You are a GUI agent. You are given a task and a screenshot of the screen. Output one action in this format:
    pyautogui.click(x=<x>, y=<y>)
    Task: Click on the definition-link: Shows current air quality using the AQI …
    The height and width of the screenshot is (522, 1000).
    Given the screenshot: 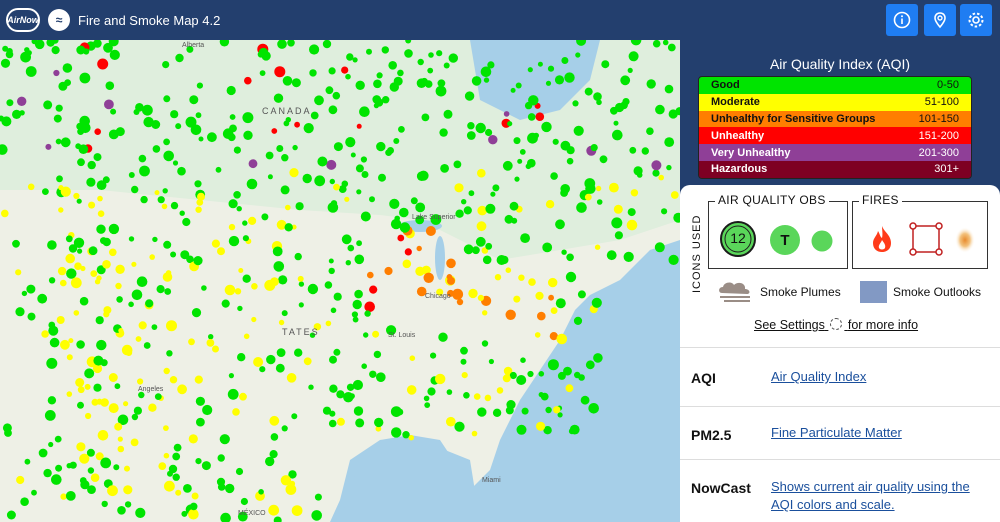 What is the action you would take?
    pyautogui.click(x=870, y=495)
    